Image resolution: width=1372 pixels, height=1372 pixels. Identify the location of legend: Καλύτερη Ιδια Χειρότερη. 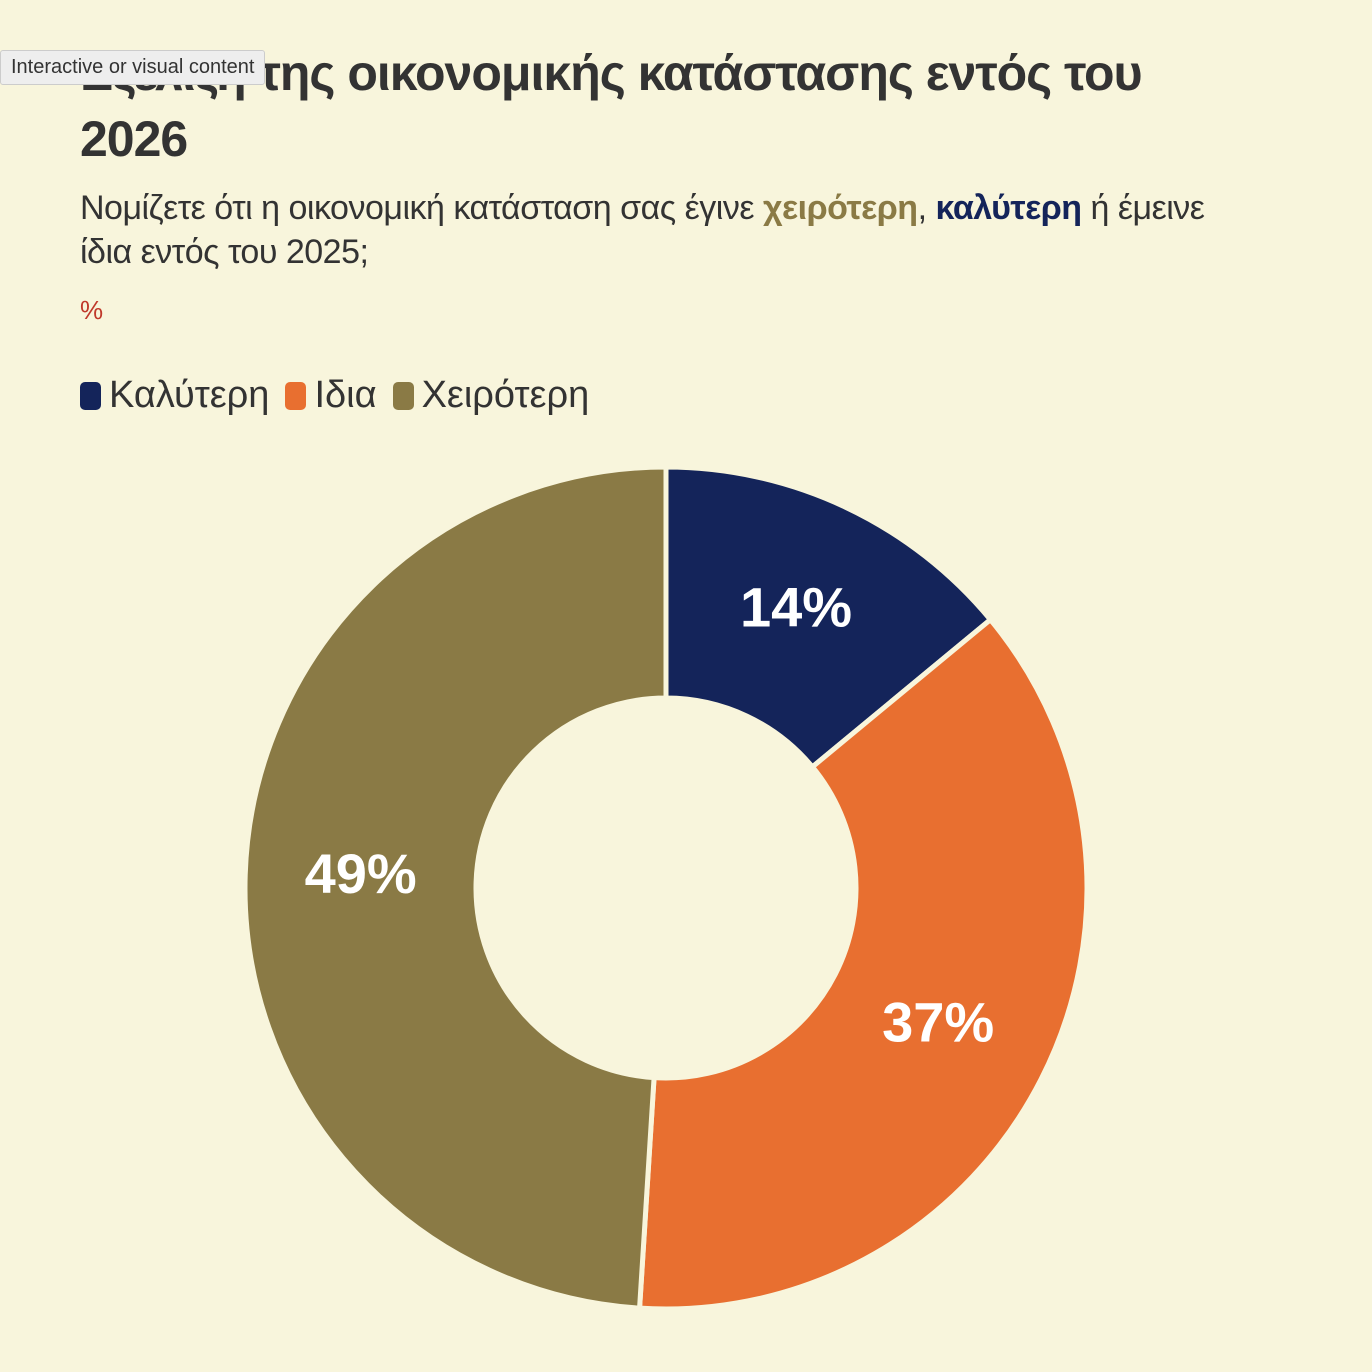
(334, 395).